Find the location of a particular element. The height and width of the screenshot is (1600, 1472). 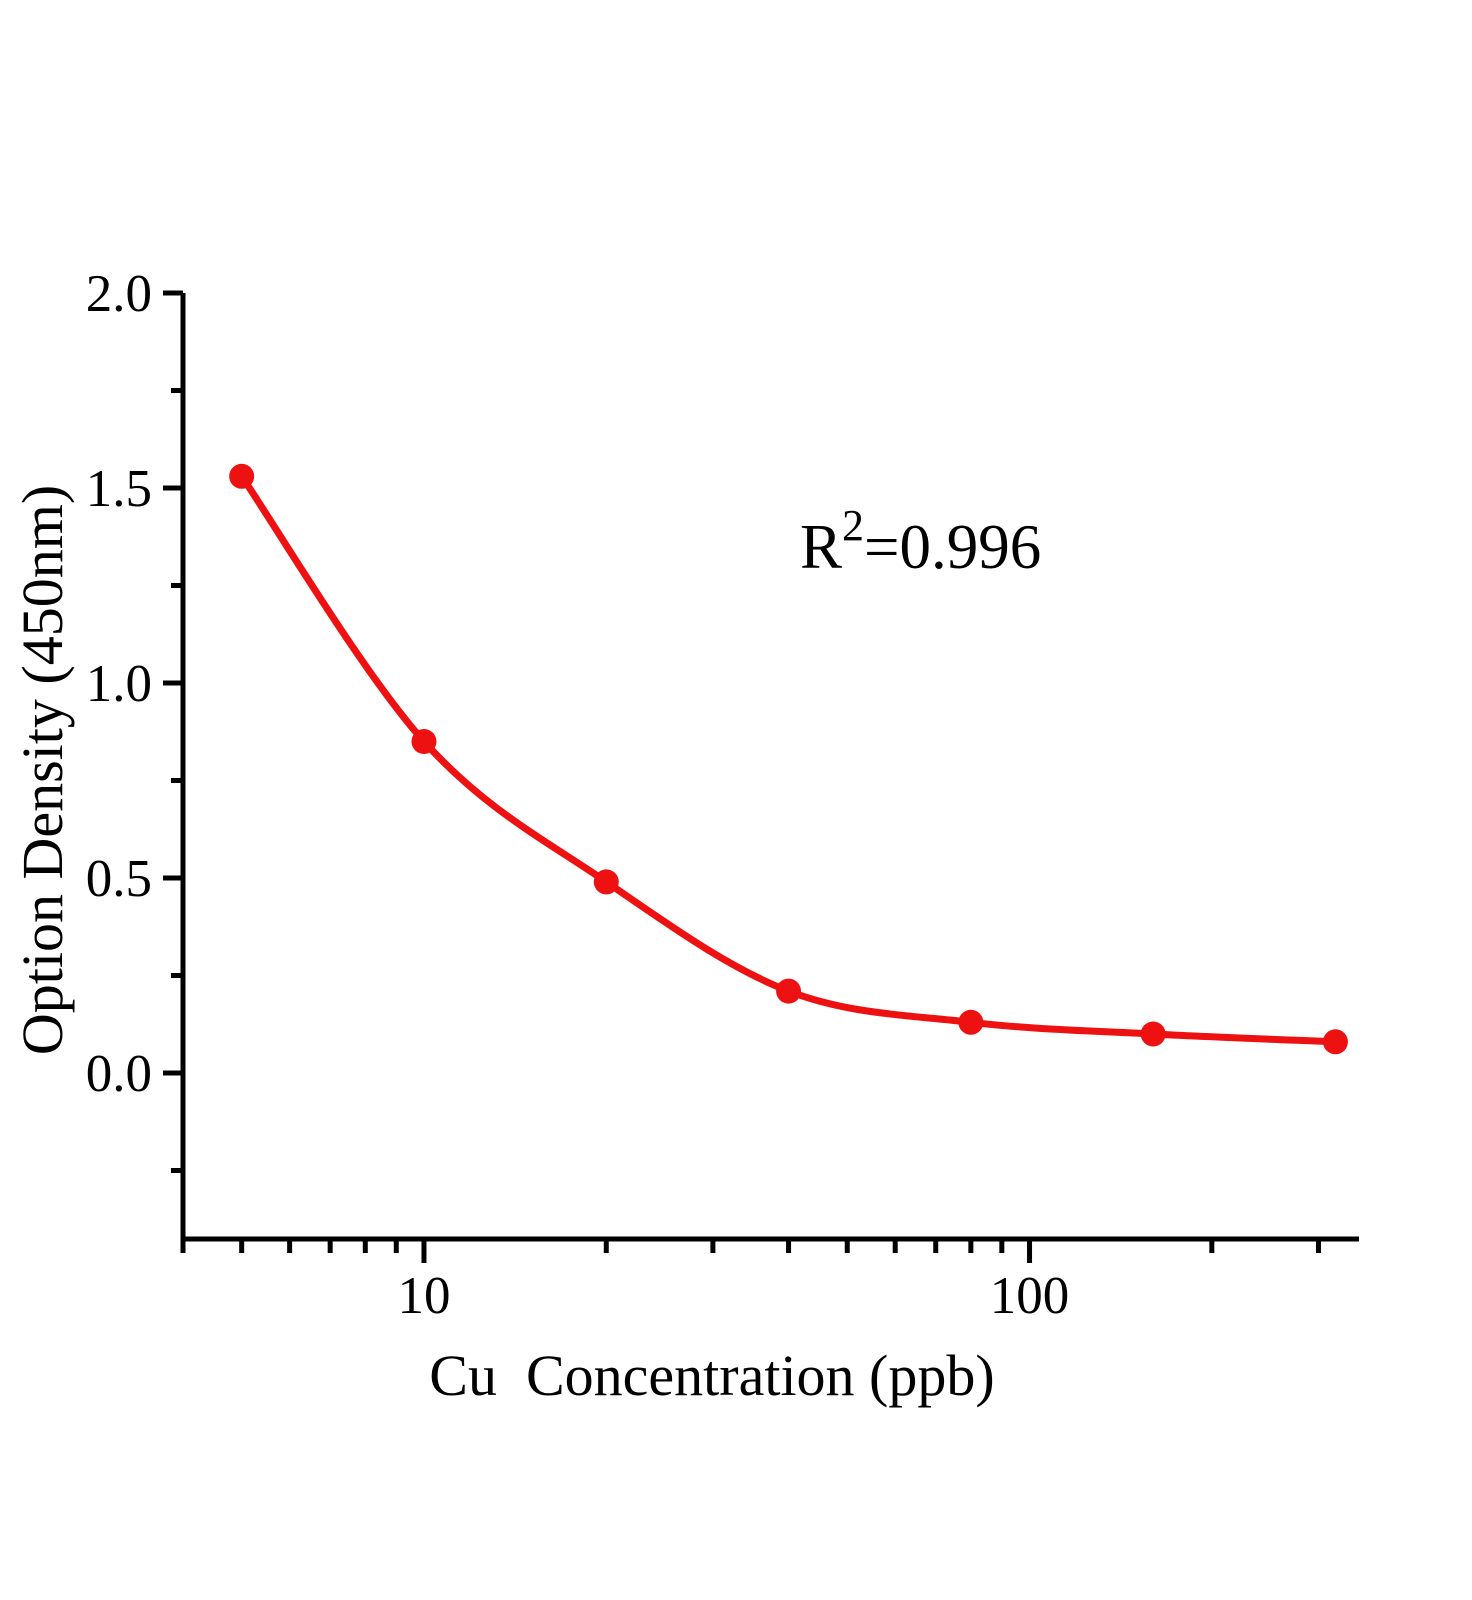

x-tick-label: 100 is located at coordinates (1030, 1296).